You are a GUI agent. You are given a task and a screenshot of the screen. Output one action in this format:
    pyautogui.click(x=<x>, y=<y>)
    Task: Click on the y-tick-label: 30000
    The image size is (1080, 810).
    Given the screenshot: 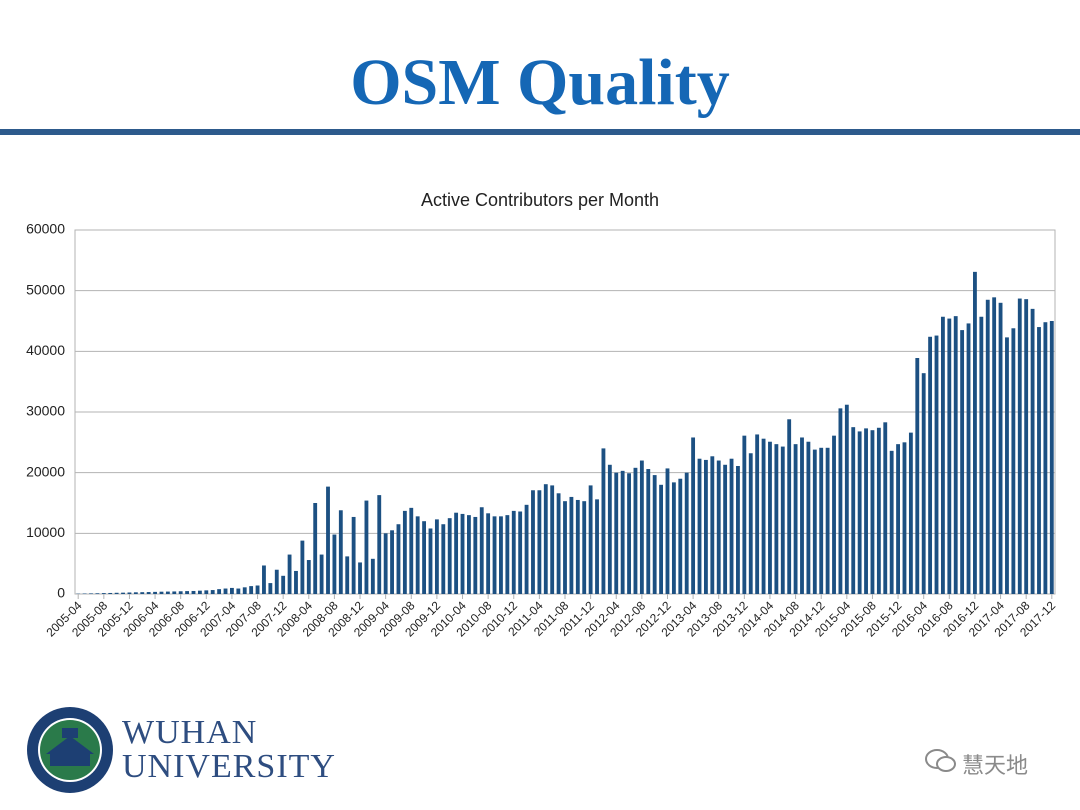 What is the action you would take?
    pyautogui.click(x=45, y=411)
    